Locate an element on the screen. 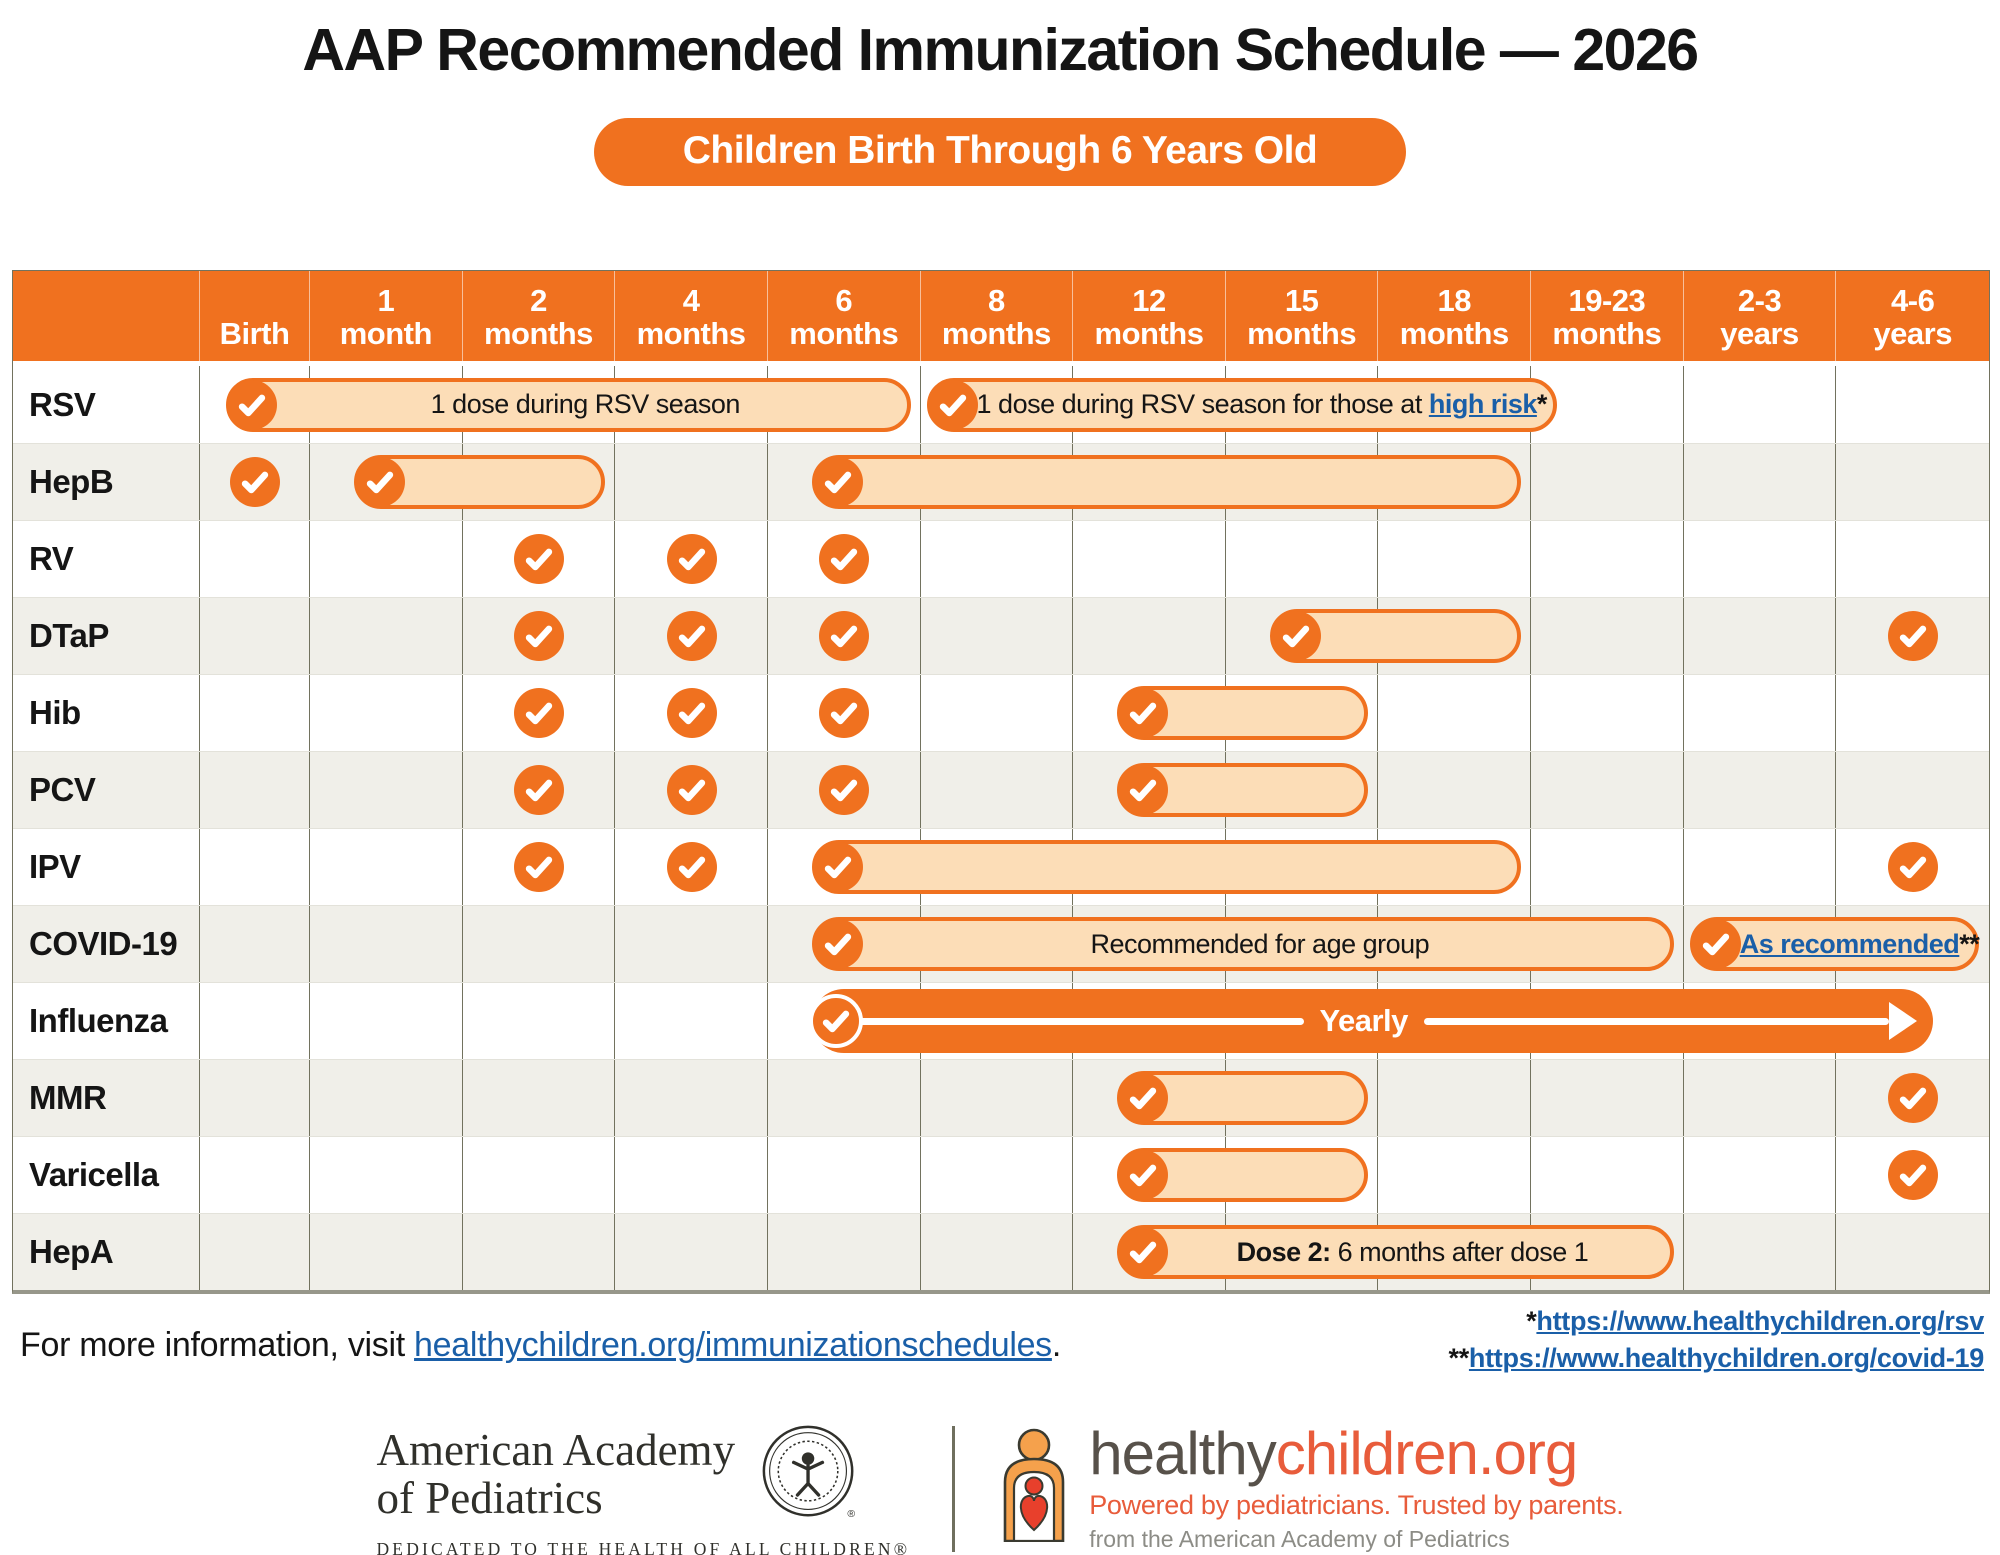  footnote-rsv-star: * is located at coordinates (1531, 1321).